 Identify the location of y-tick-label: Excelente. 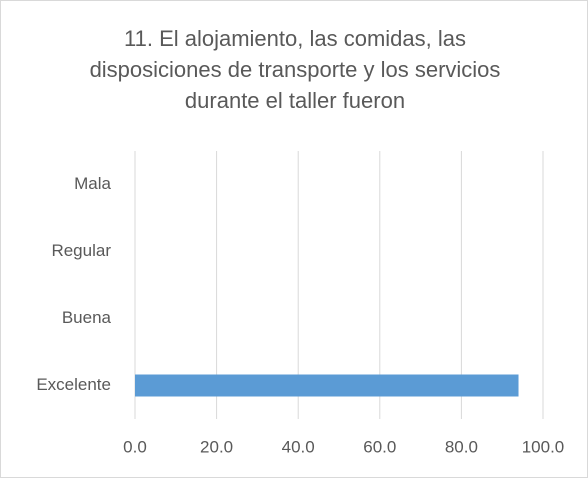
(73, 384).